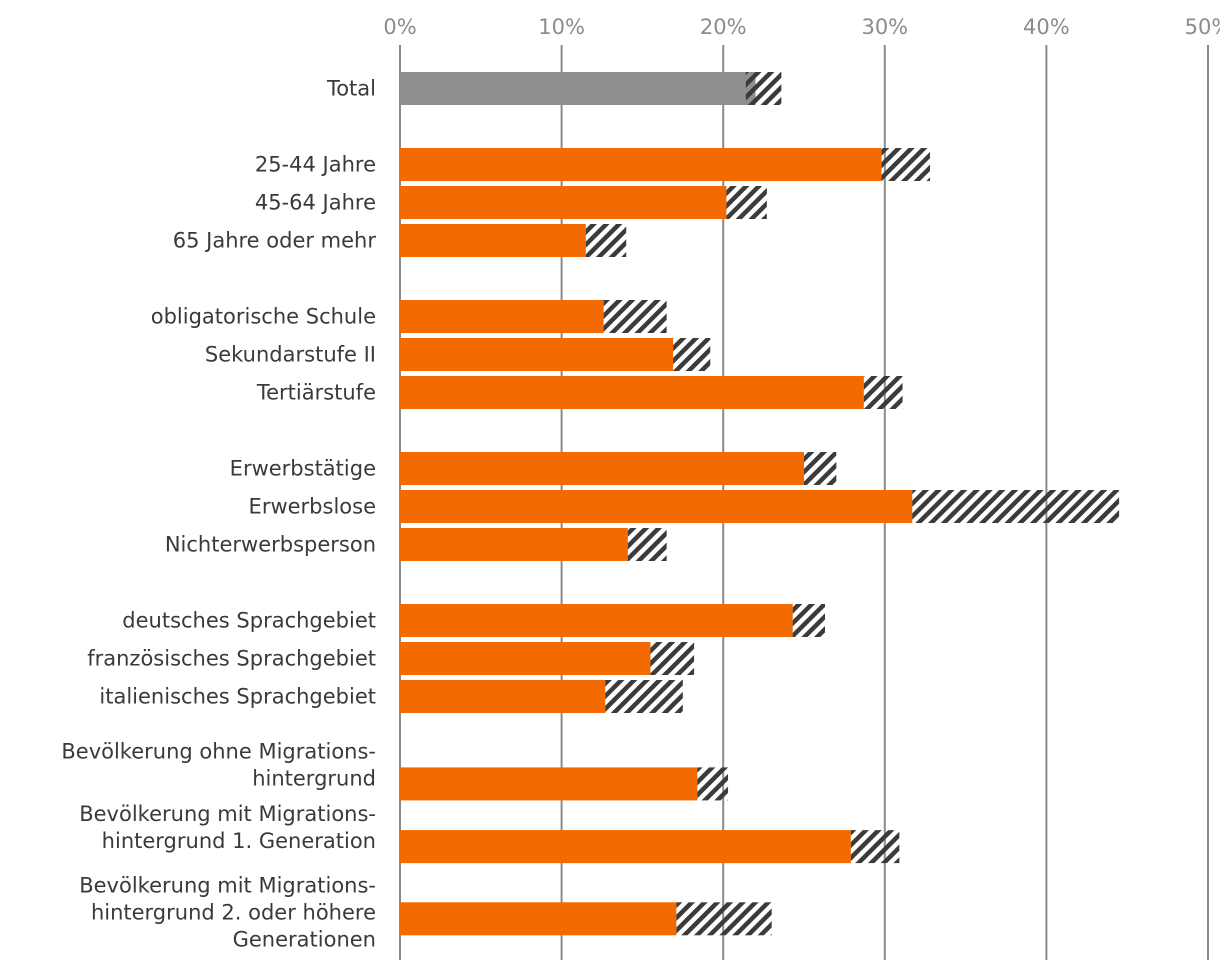 Image resolution: width=1220 pixels, height=976 pixels. Describe the element at coordinates (884, 27) in the screenshot. I see `x-tick-label: 30%` at that location.